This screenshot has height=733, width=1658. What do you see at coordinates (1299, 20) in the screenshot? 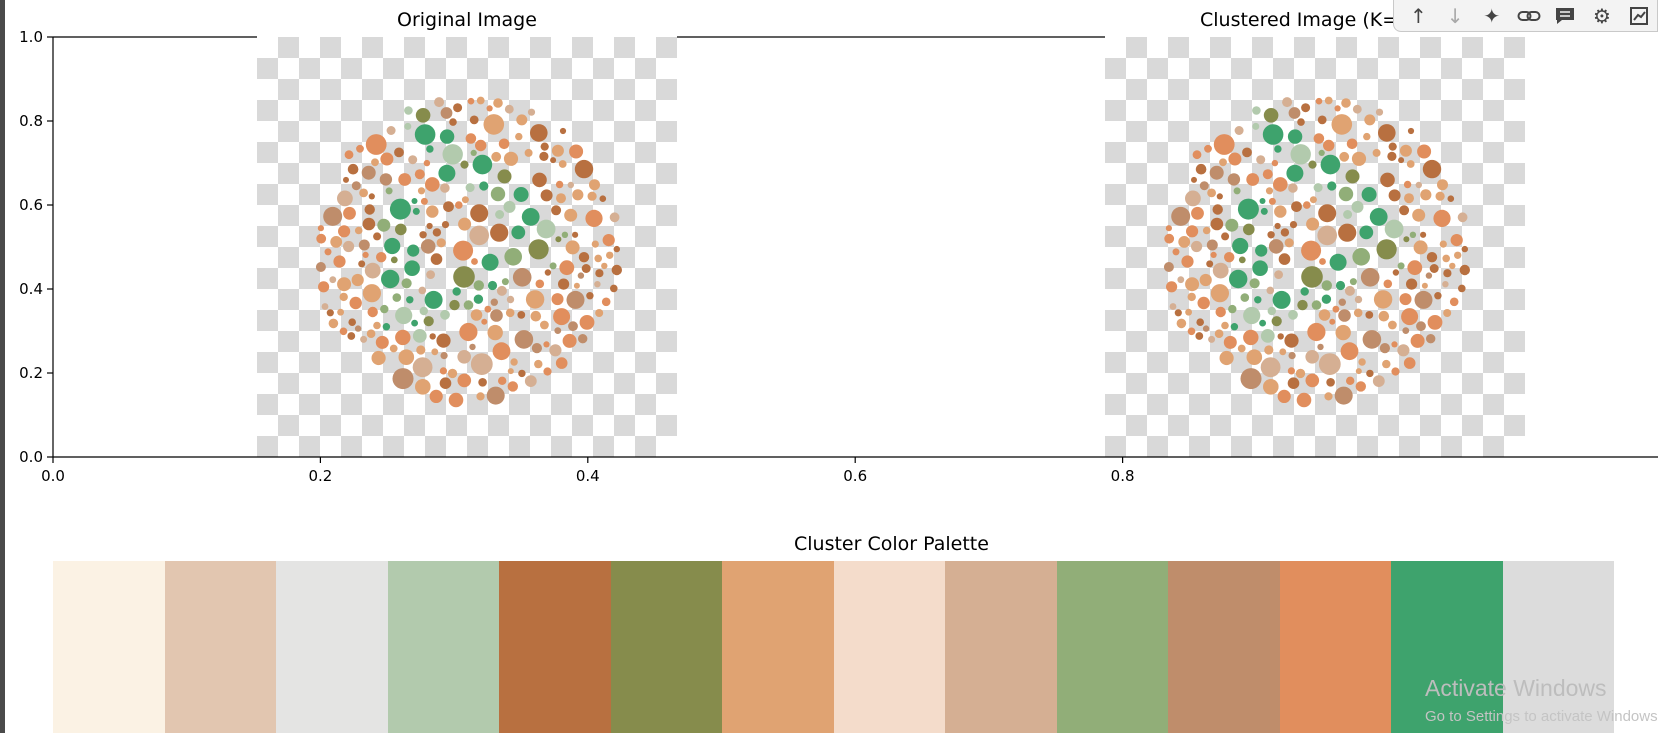
I see `clustered-image-title: Clustered Image (K=` at bounding box center [1299, 20].